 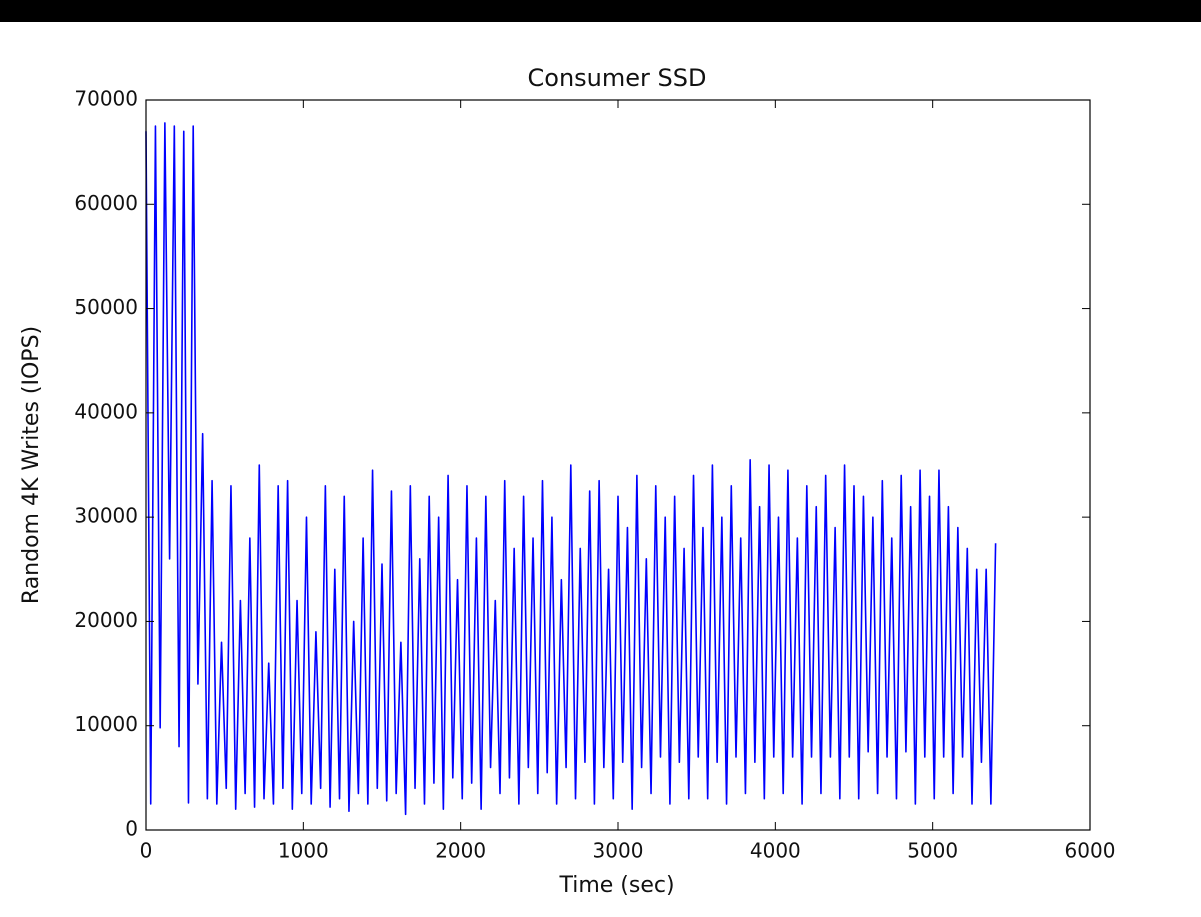 I want to click on y-tick-label: 70000, so click(x=106, y=99).